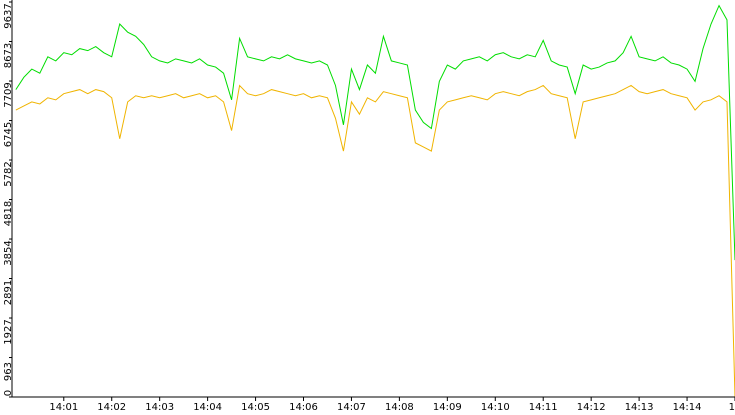  I want to click on x-tick-label: 14:06, so click(303, 407).